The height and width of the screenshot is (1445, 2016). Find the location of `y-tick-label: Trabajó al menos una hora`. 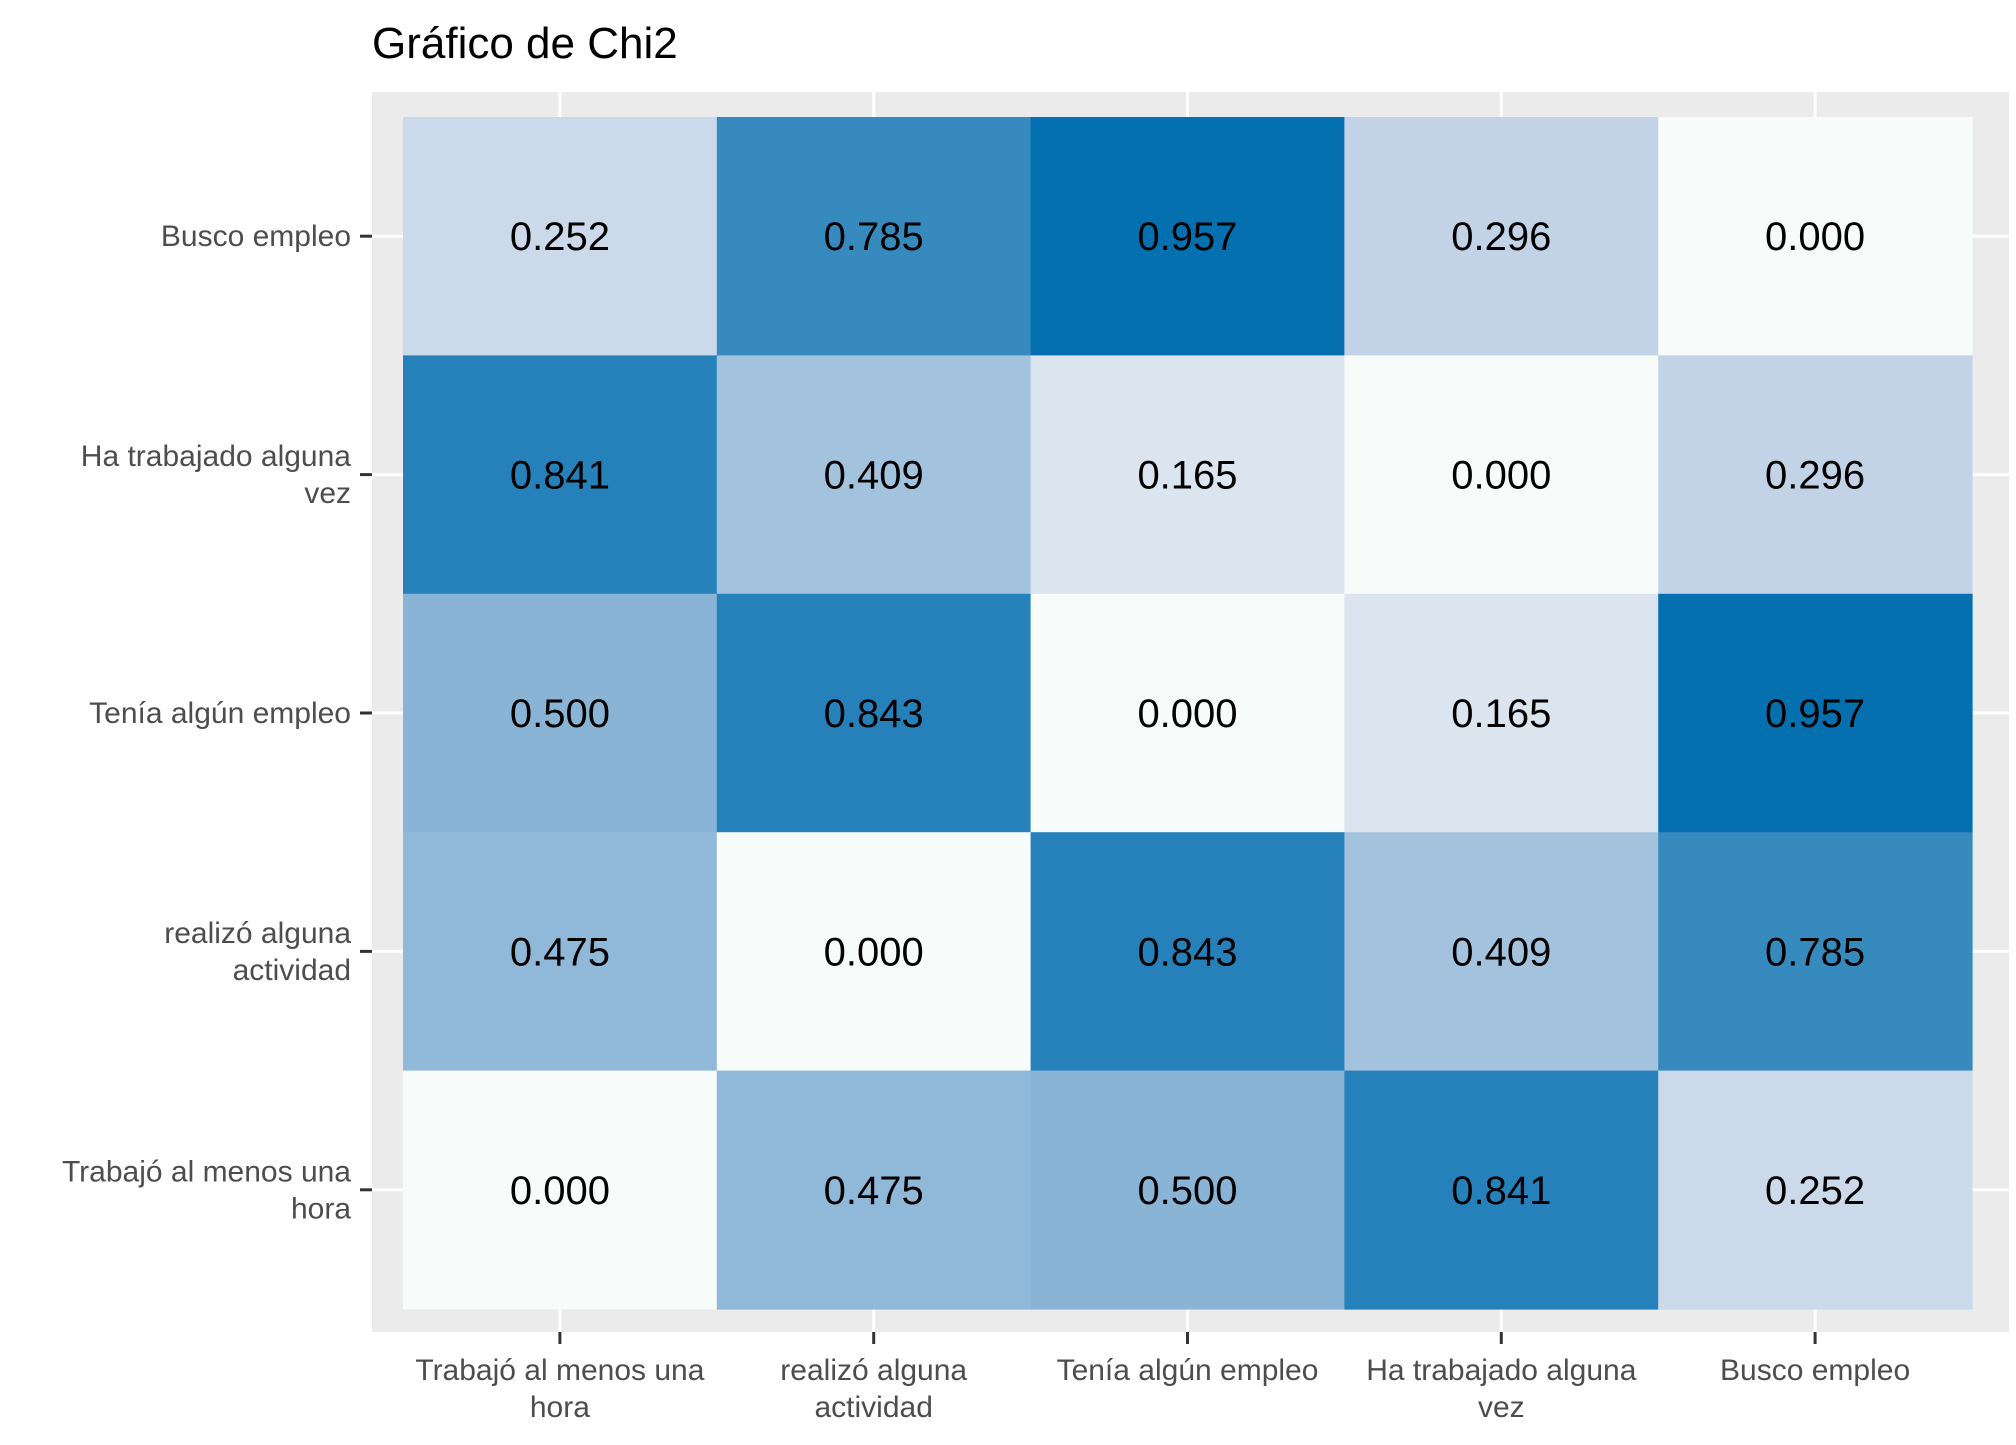

y-tick-label: Trabajó al menos una hora is located at coordinates (206, 1190).